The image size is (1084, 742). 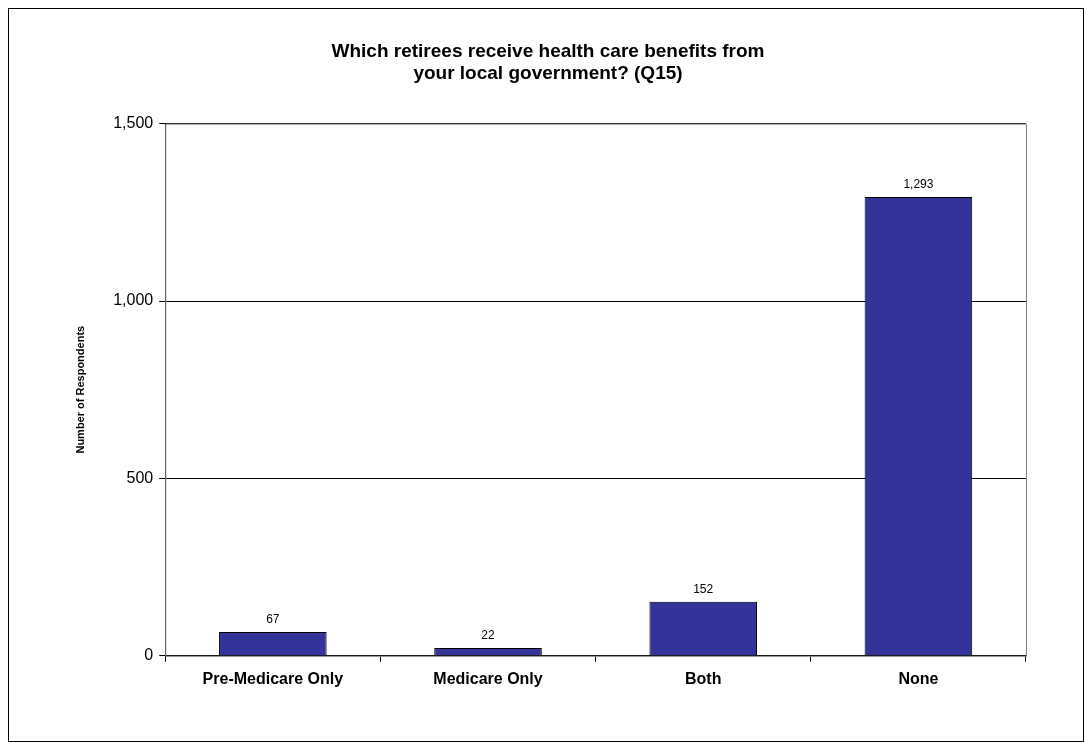 I want to click on data-label: 67, so click(x=273, y=619).